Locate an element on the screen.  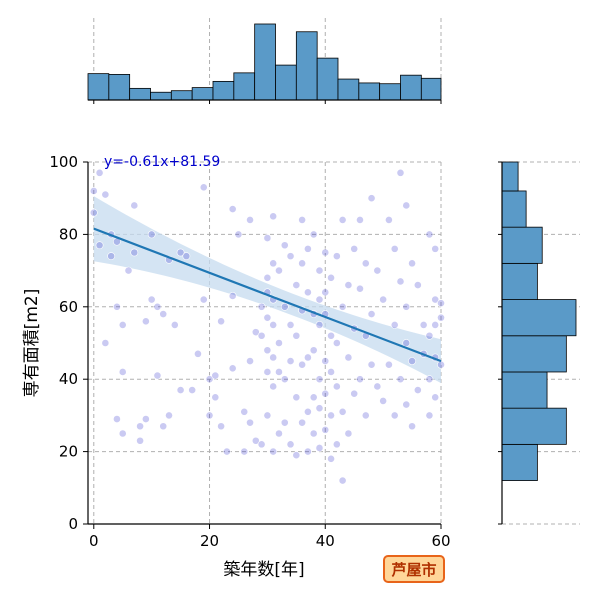
x-histogram is located at coordinates (264, 62).